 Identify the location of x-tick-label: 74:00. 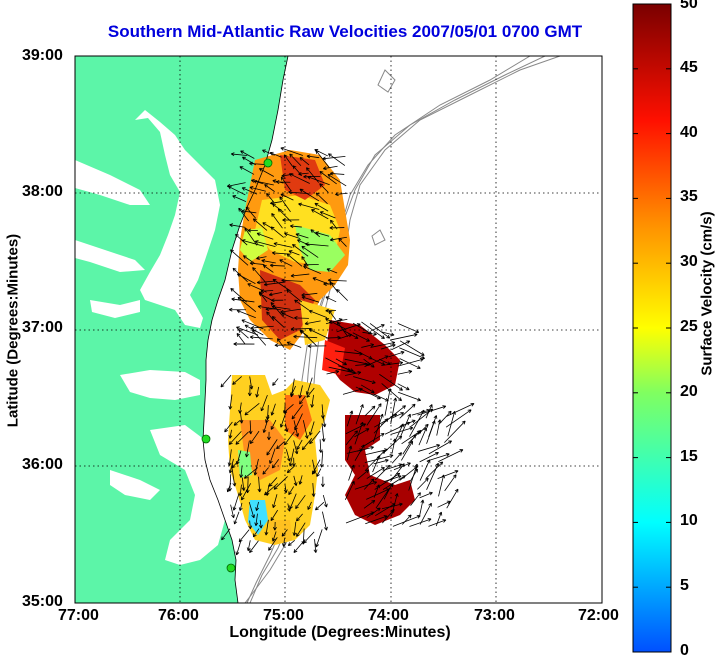
(388, 615).